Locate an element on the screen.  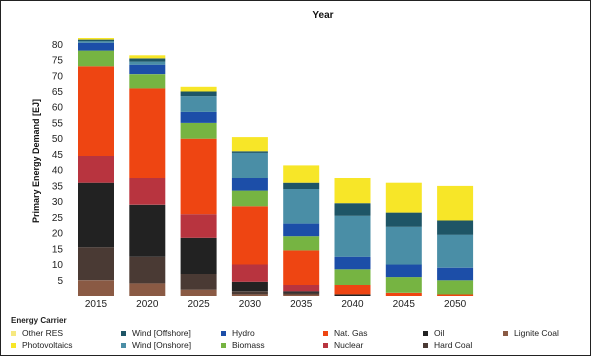
y-tick-label: 10 is located at coordinates (58, 265).